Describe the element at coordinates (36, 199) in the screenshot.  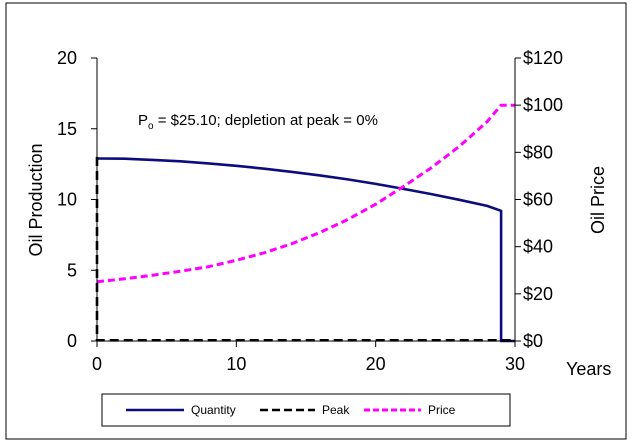
I see `y-axis-left-label: Oil Production` at that location.